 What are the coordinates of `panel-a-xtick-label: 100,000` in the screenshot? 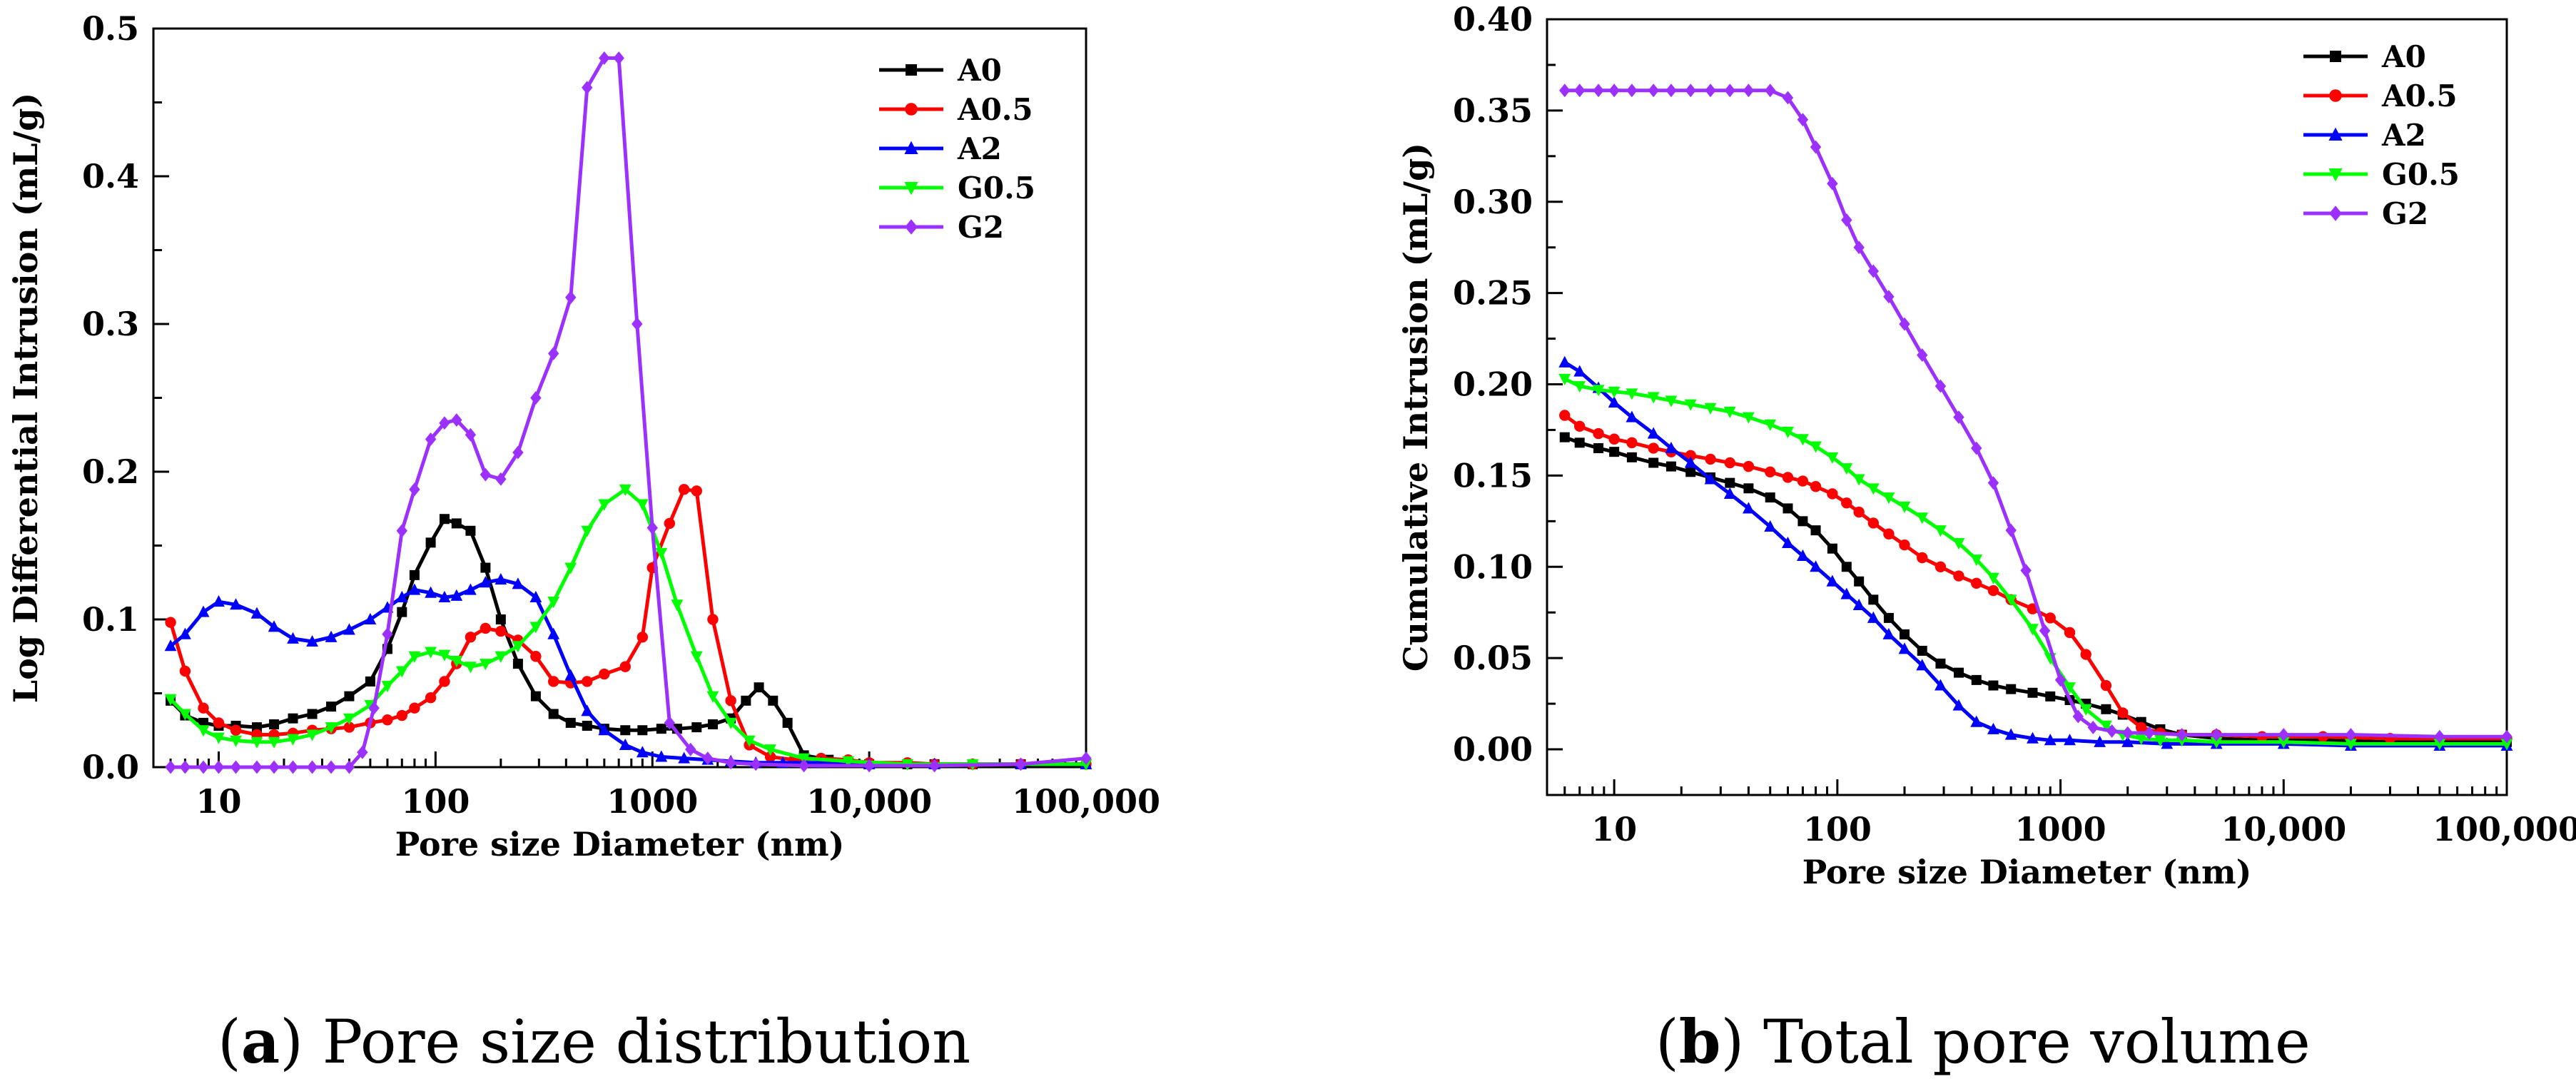 It's located at (1086, 801).